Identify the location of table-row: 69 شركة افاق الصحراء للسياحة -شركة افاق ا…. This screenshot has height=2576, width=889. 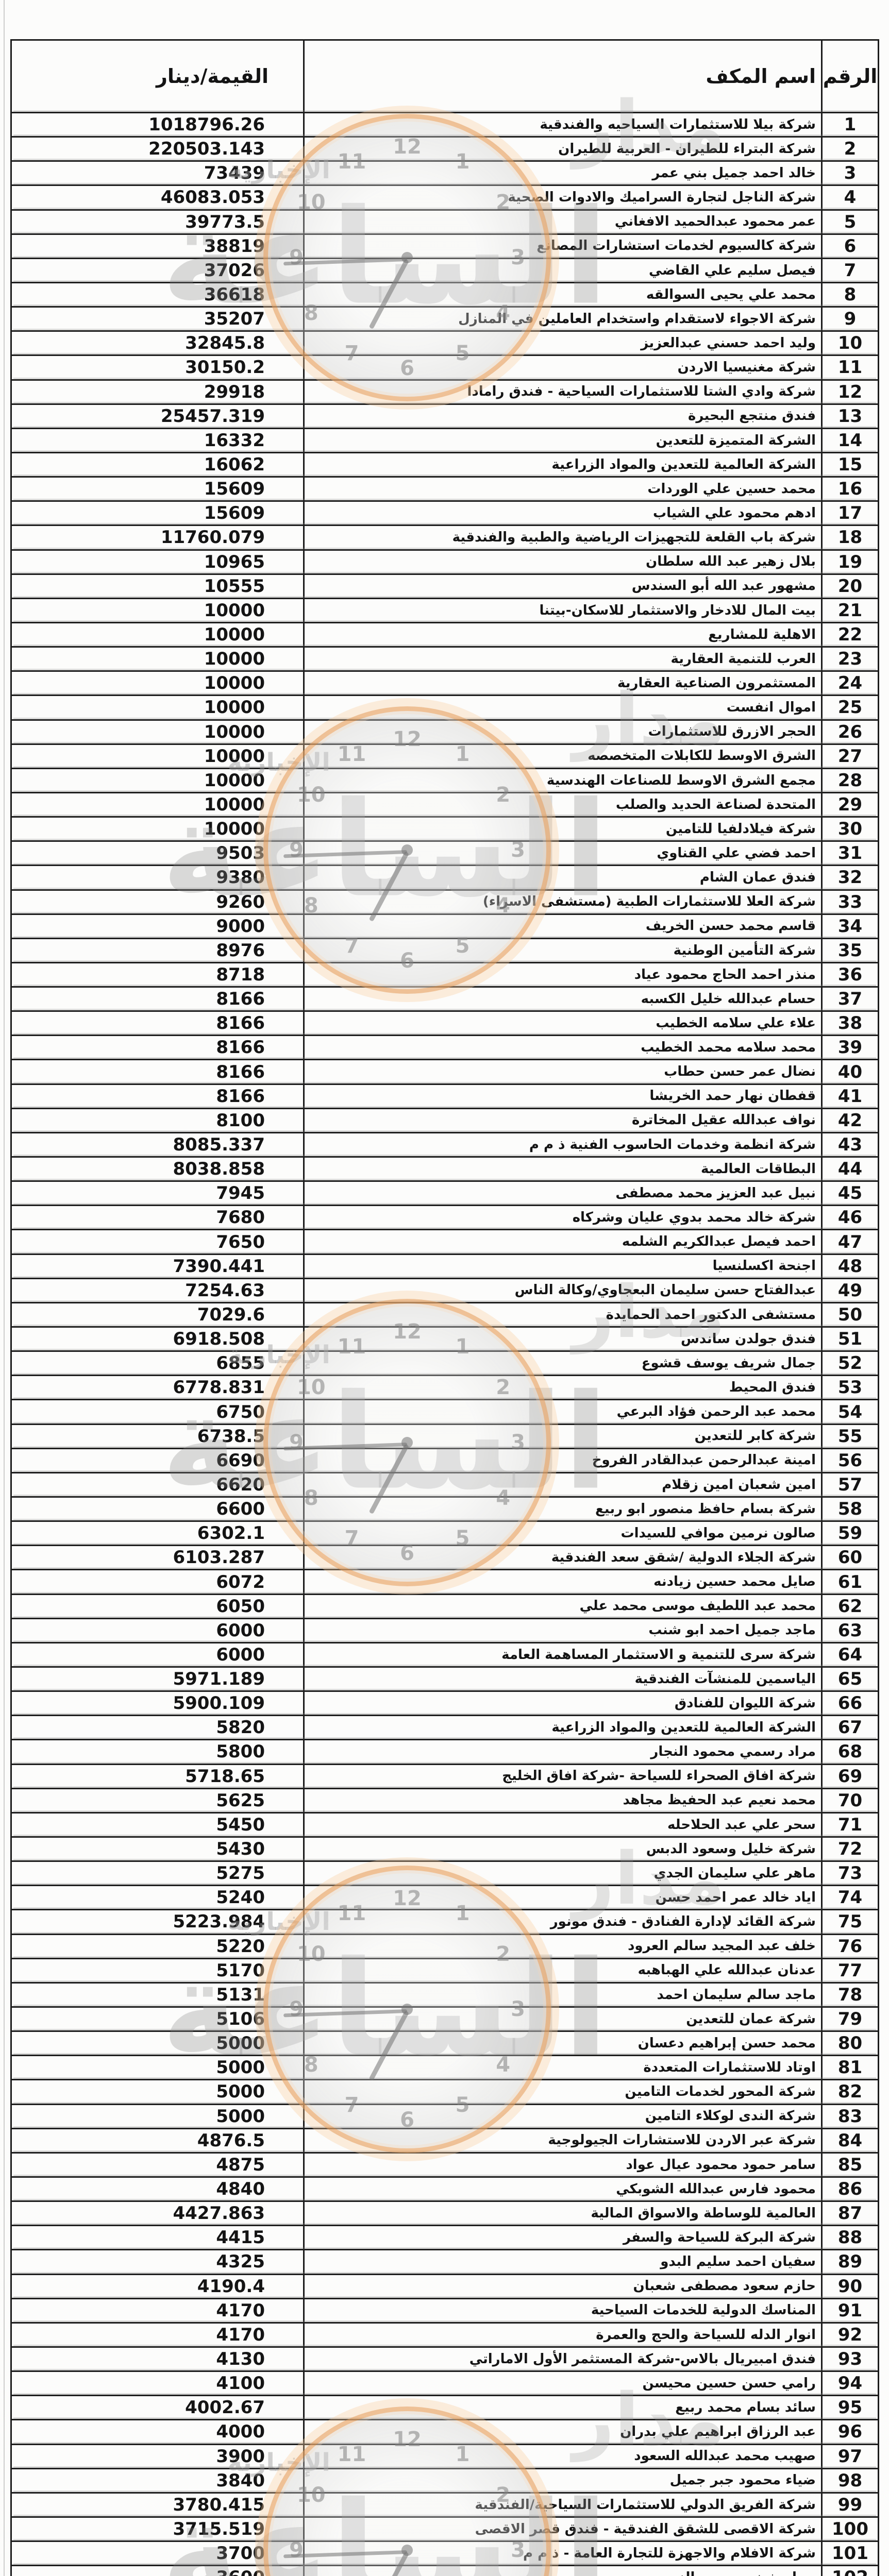
(445, 1775).